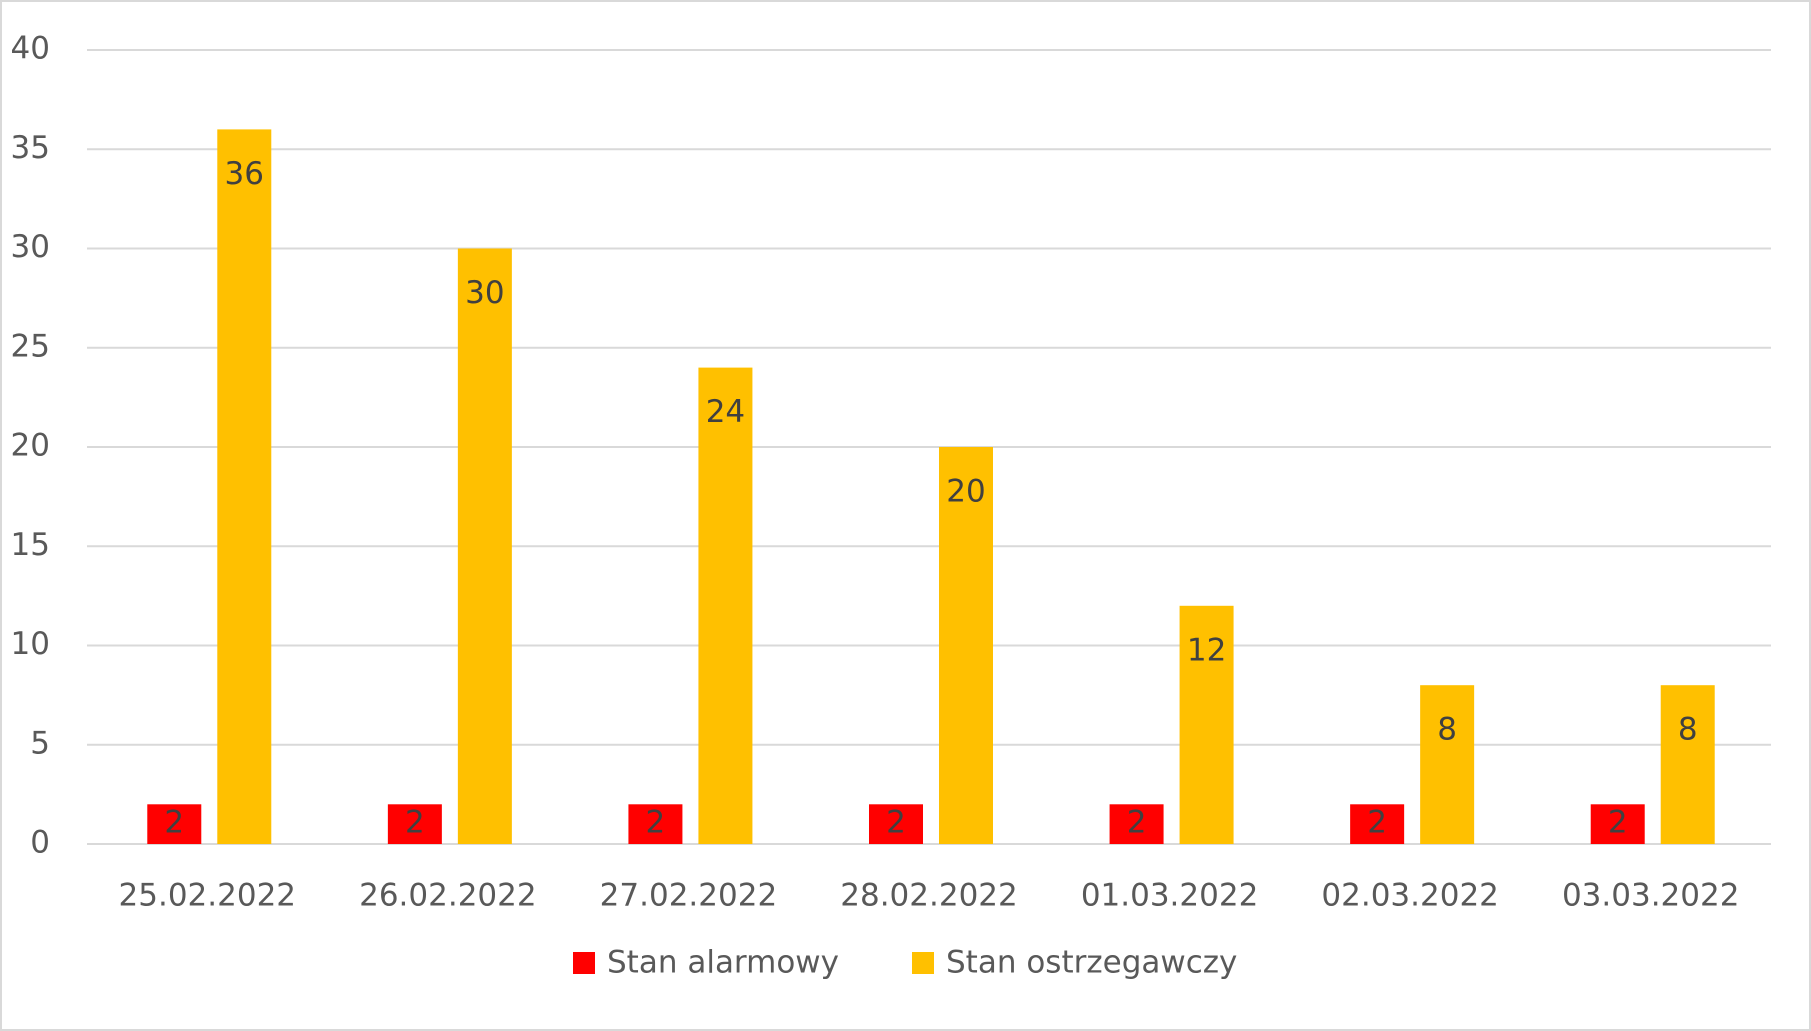 This screenshot has height=1031, width=1811. Describe the element at coordinates (208, 896) in the screenshot. I see `x-tick-label: 25.02.2022` at that location.